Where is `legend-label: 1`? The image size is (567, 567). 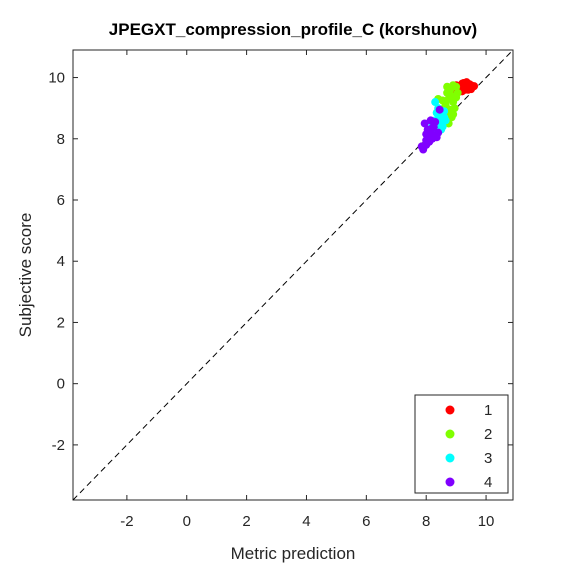 legend-label: 1 is located at coordinates (488, 410).